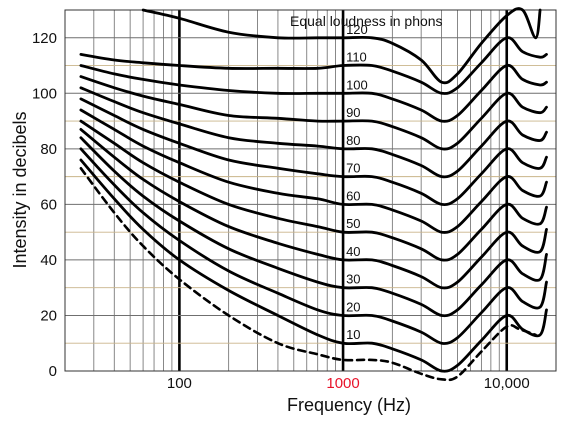  I want to click on y-tick-label: 20, so click(48, 315).